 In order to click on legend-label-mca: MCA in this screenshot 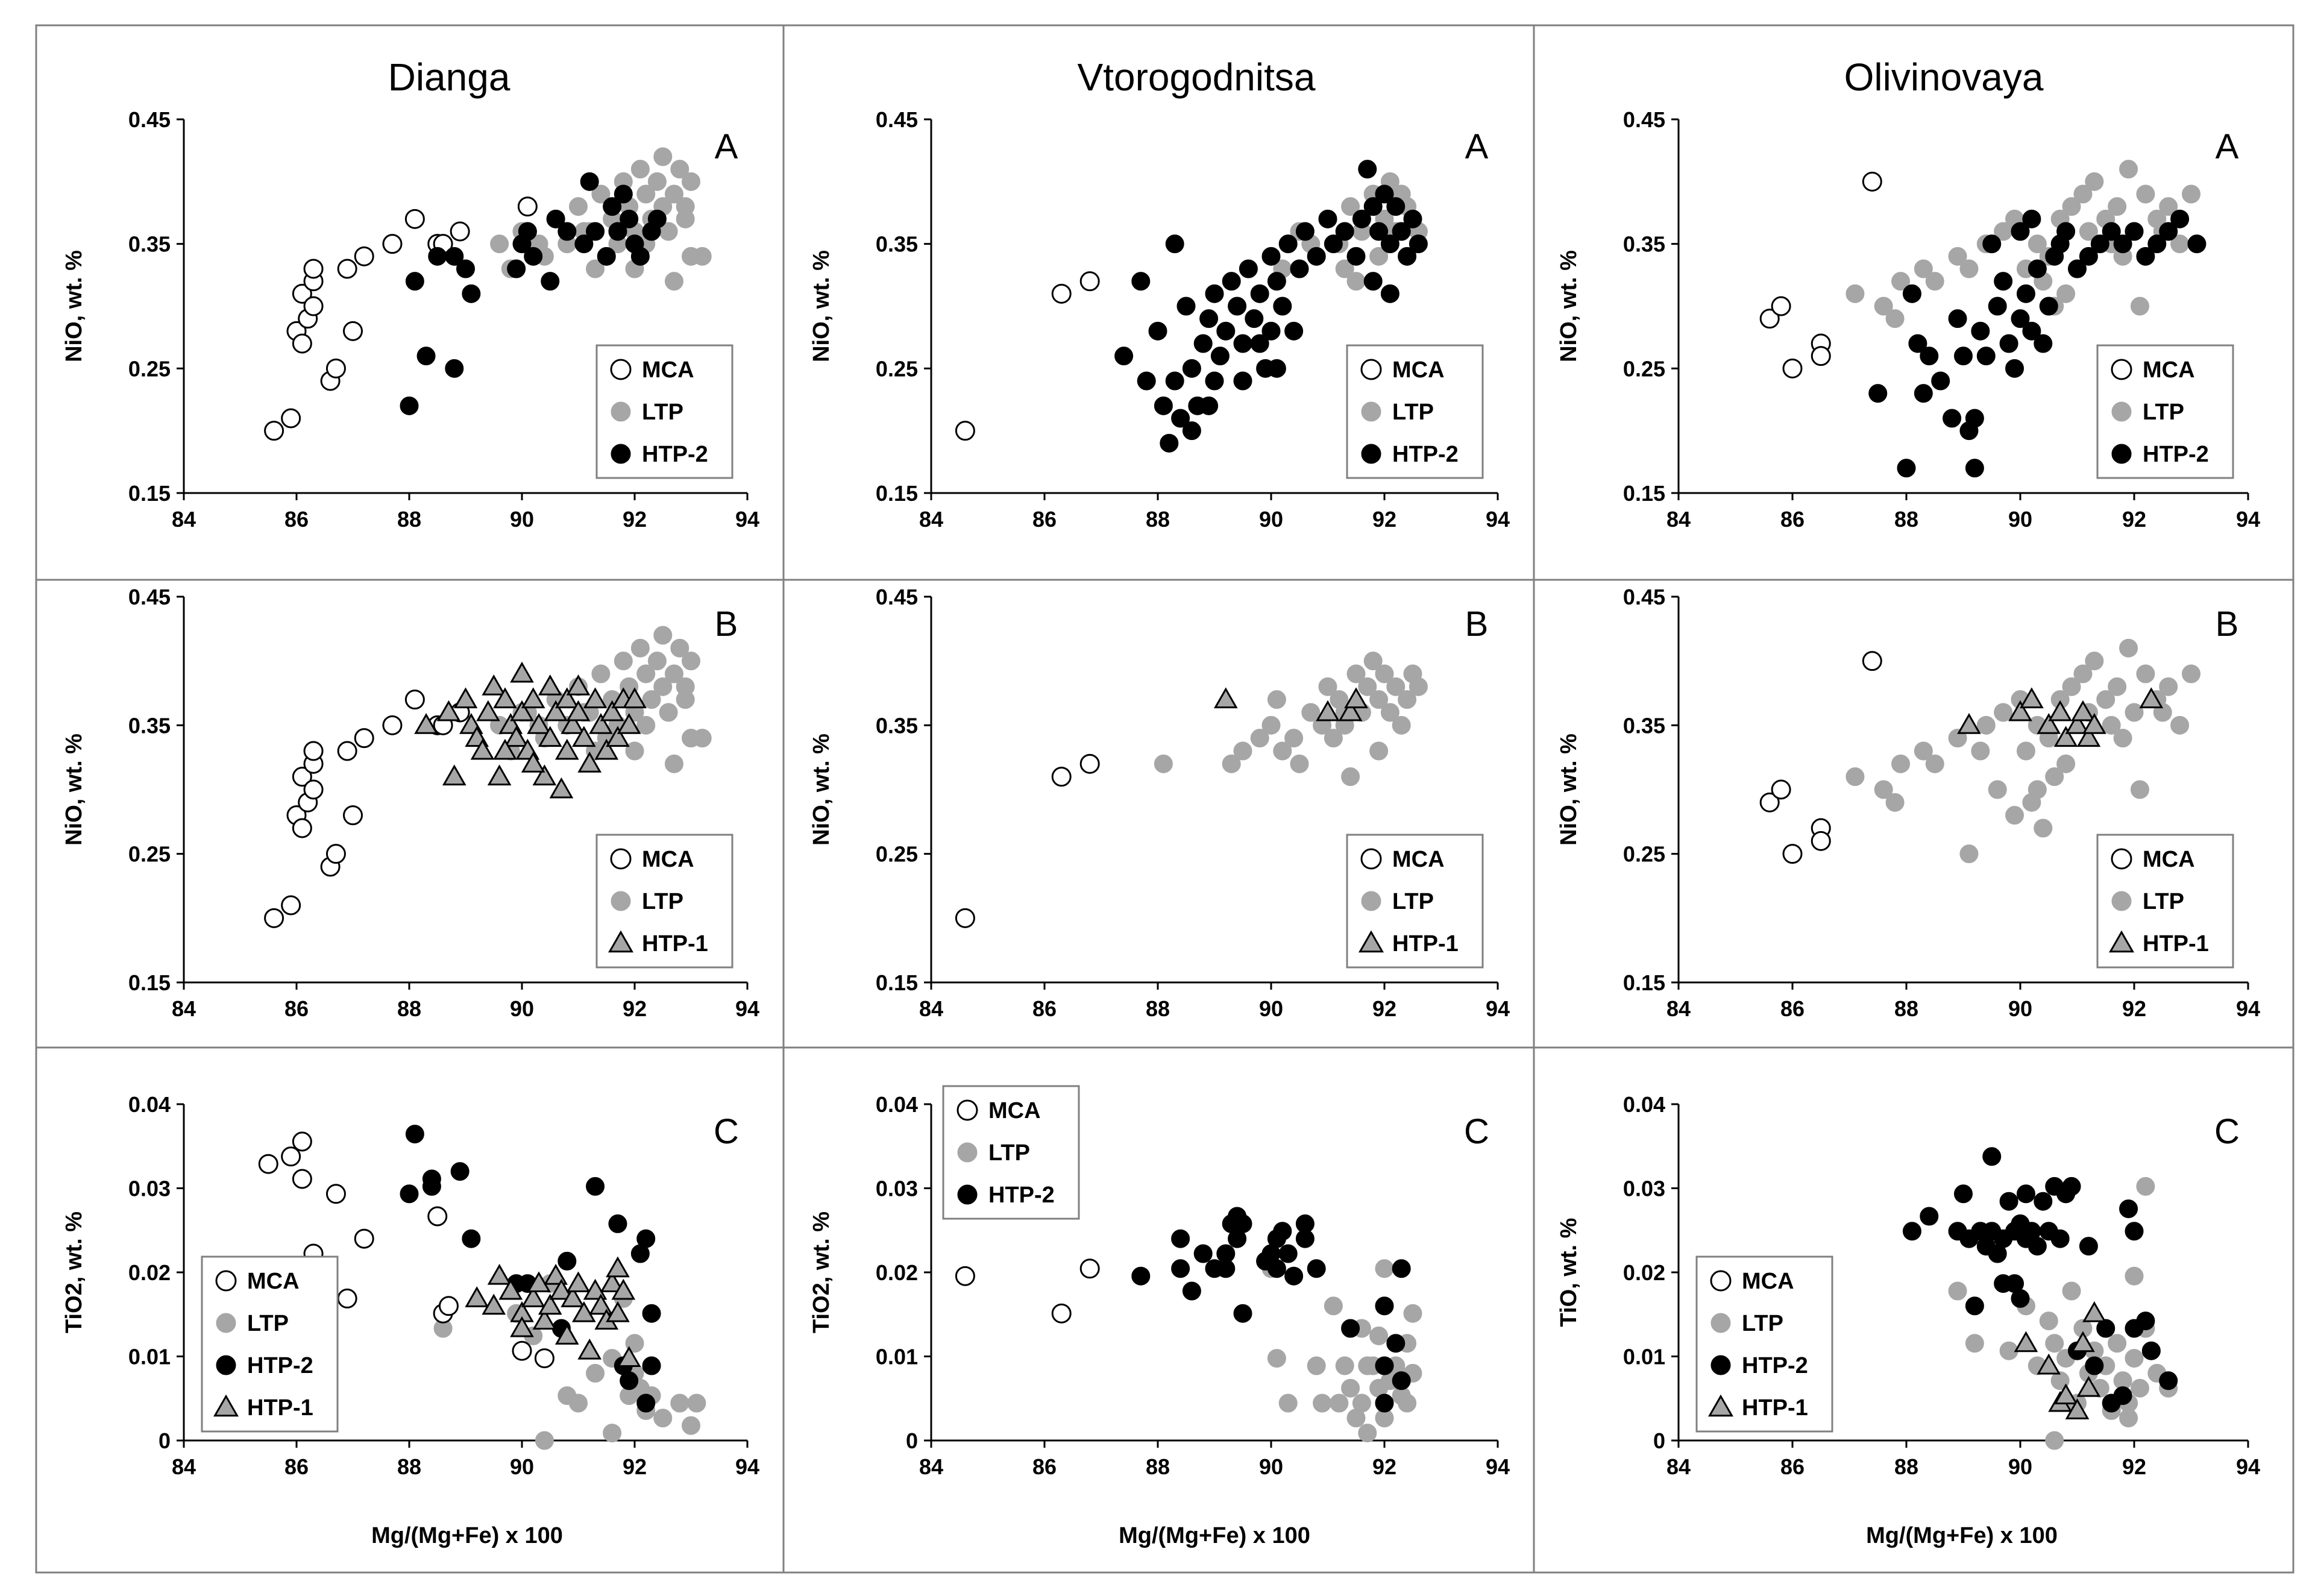, I will do `click(274, 1281)`.